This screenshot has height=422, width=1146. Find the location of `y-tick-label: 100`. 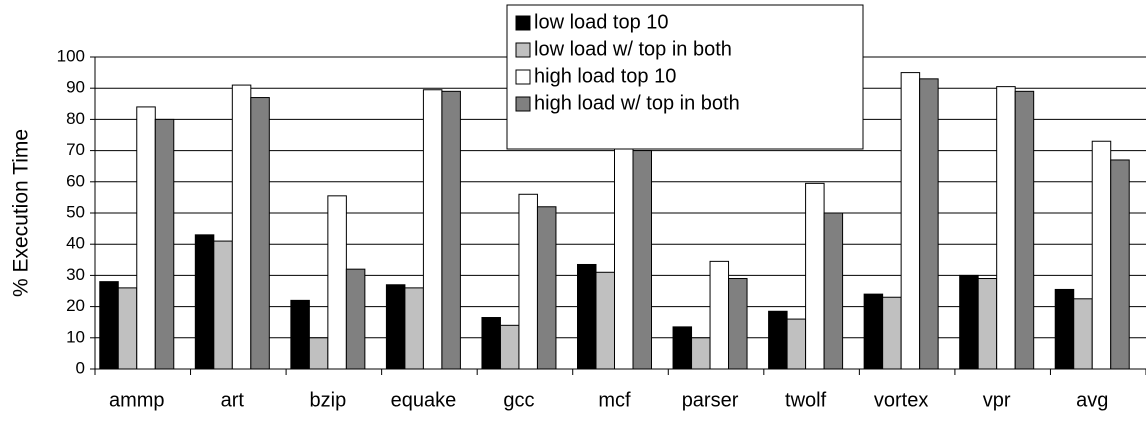

y-tick-label: 100 is located at coordinates (71, 55).